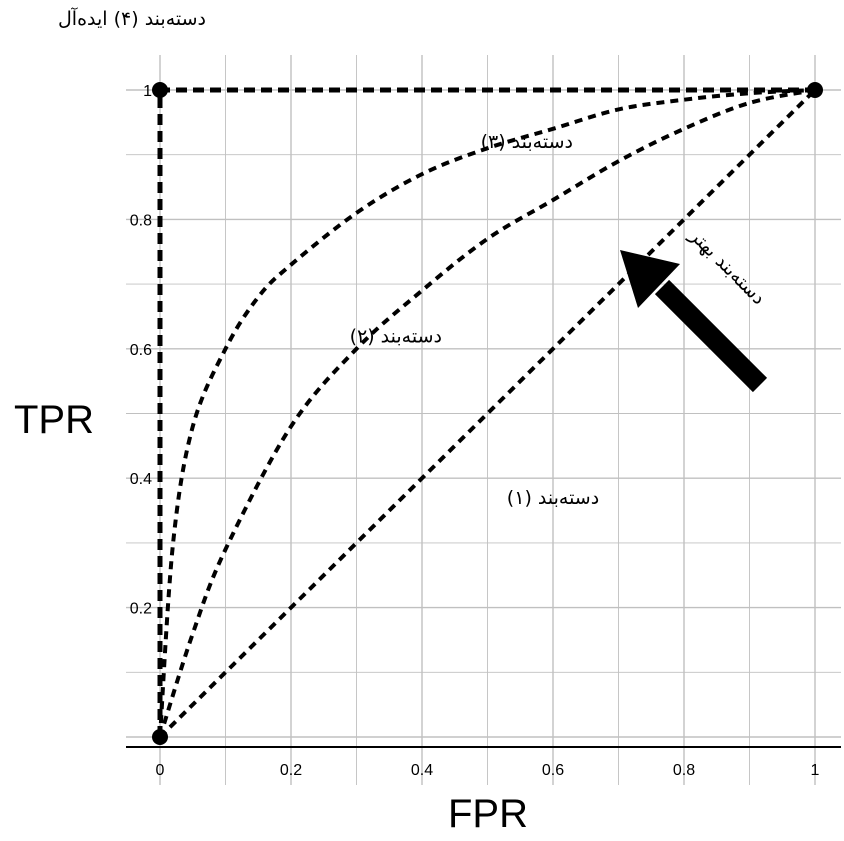 Image resolution: width=844 pixels, height=841 pixels. I want to click on series-annotation: دسته‌بند (۲), so click(396, 336).